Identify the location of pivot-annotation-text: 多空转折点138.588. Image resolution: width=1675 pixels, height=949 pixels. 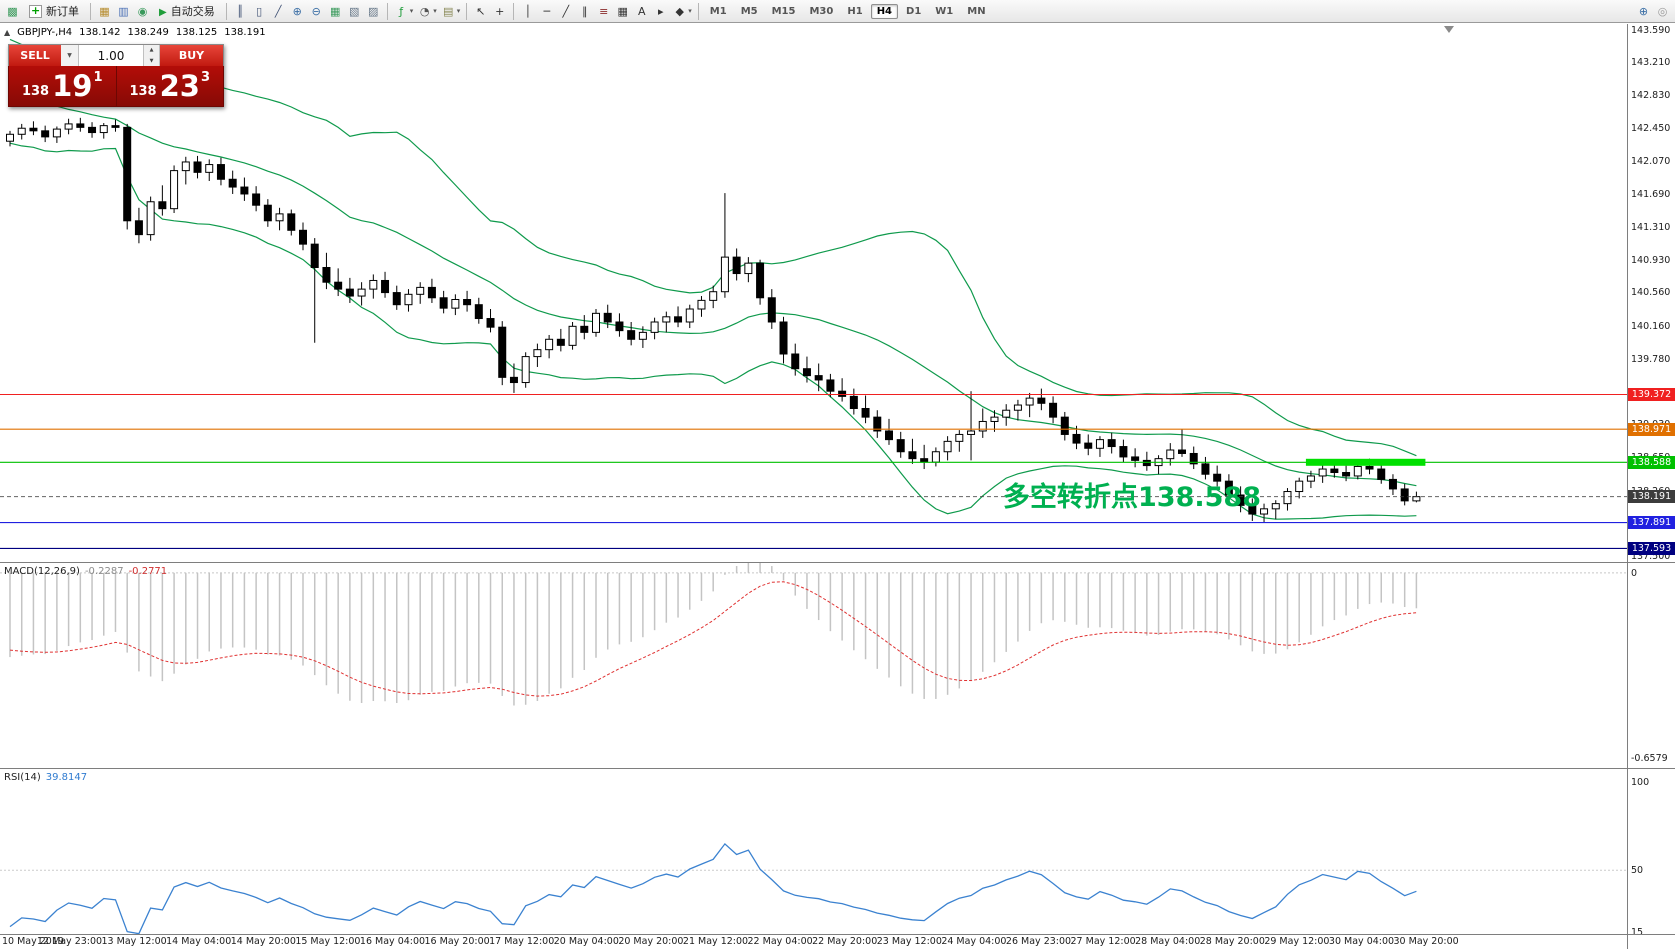
(1132, 497).